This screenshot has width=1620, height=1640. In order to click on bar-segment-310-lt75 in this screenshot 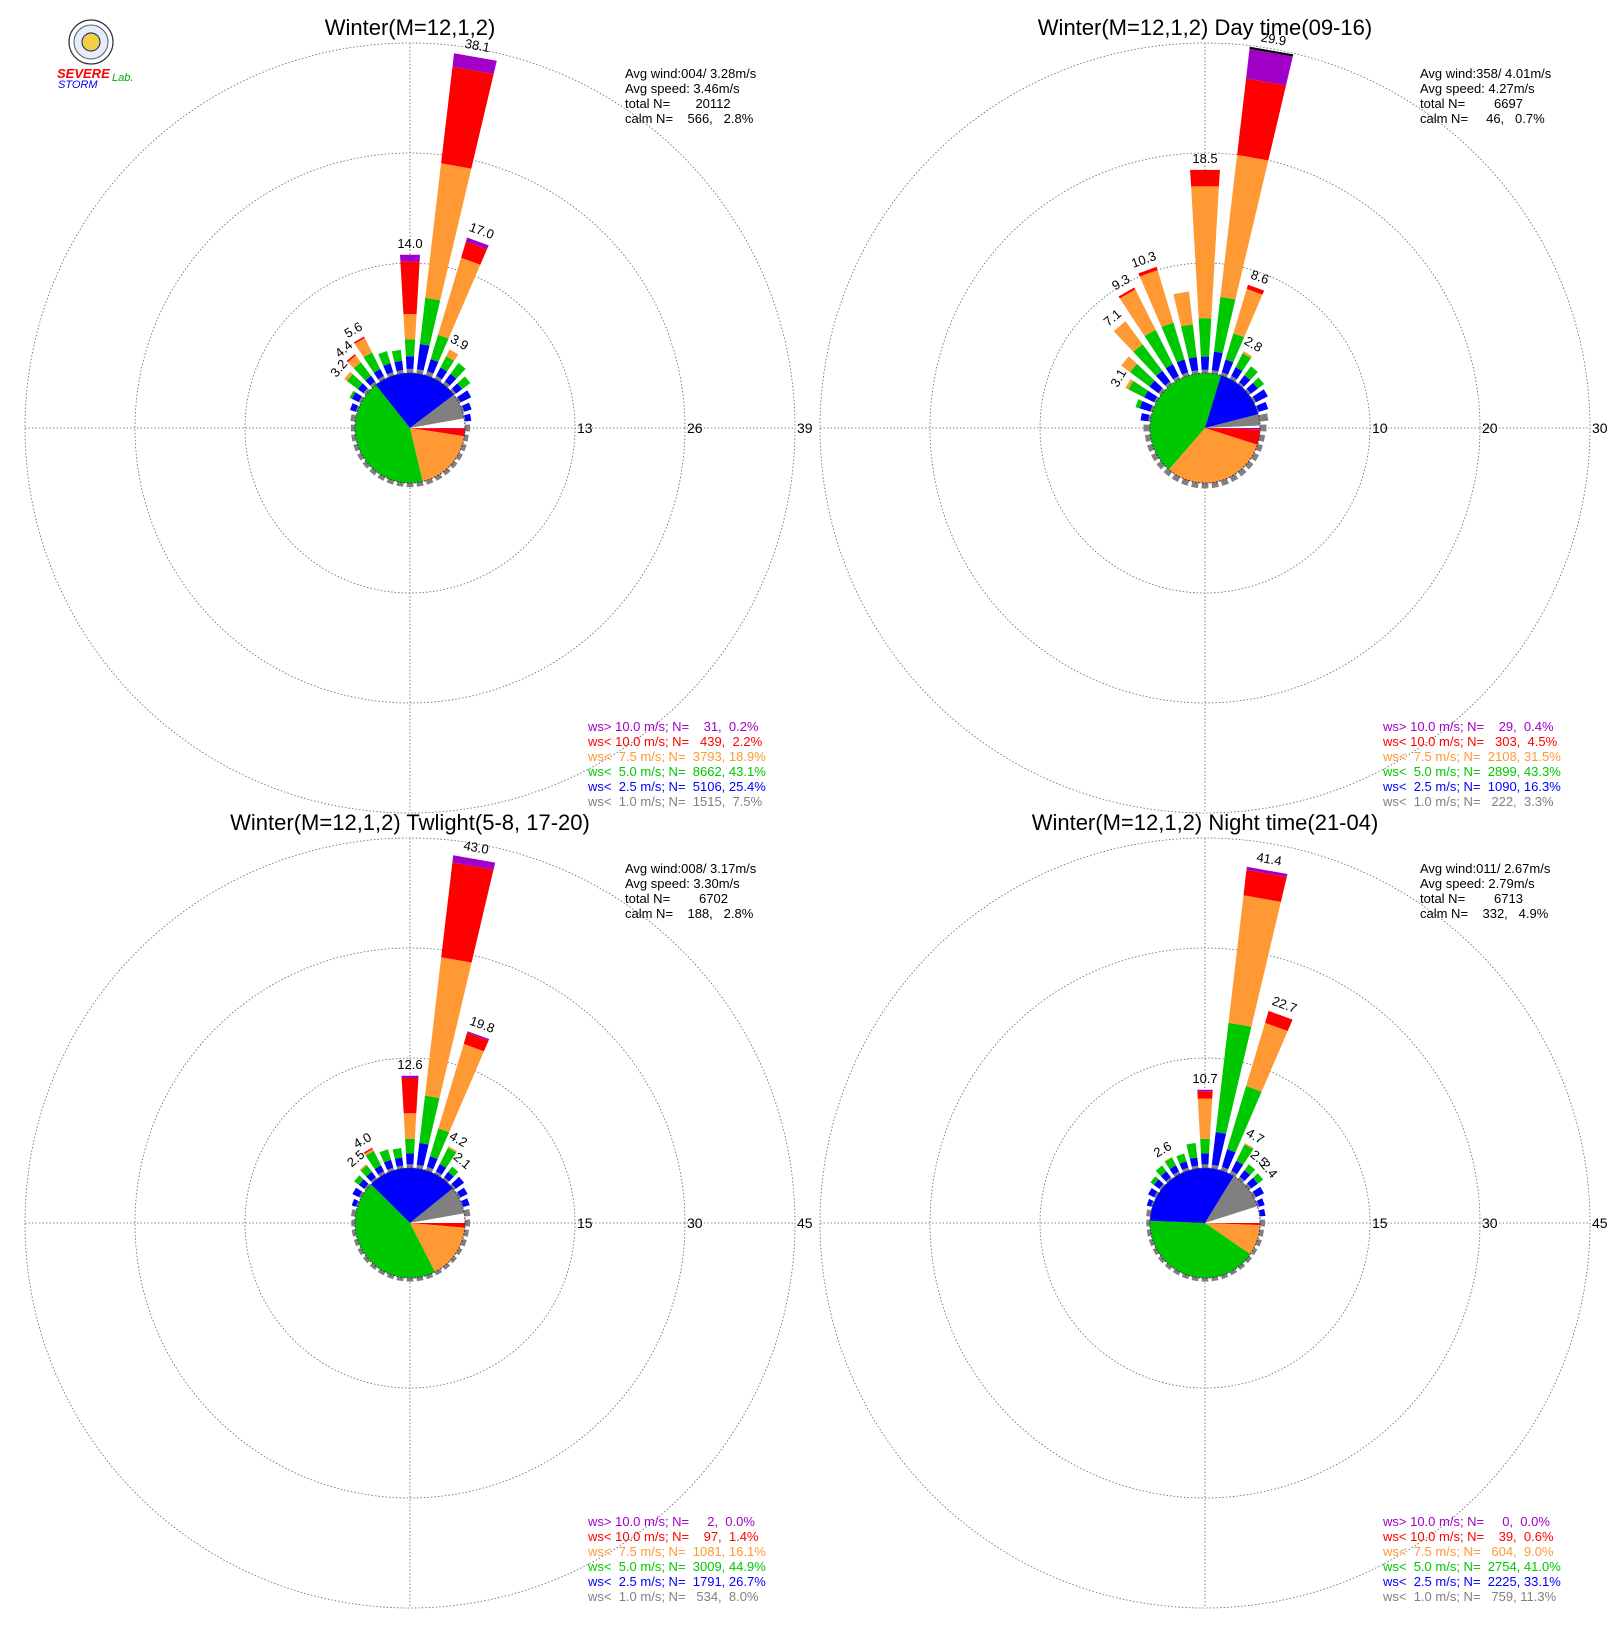, I will do `click(348, 376)`.